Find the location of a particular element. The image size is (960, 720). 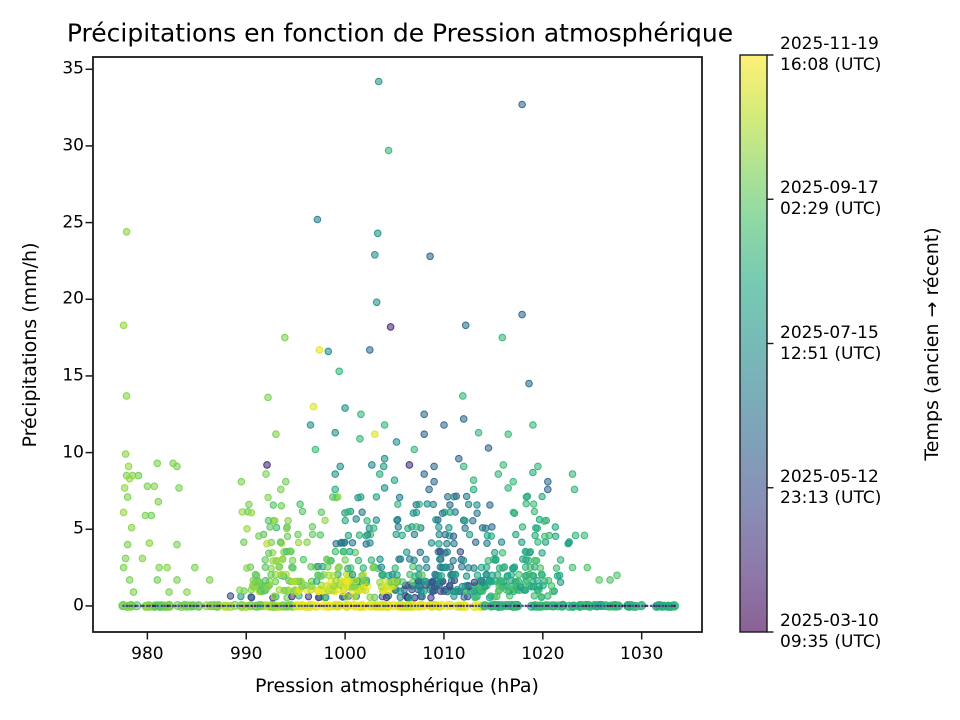

colorbar-tick-label: 2025-11-19 16:08 (UTC) is located at coordinates (830, 55).